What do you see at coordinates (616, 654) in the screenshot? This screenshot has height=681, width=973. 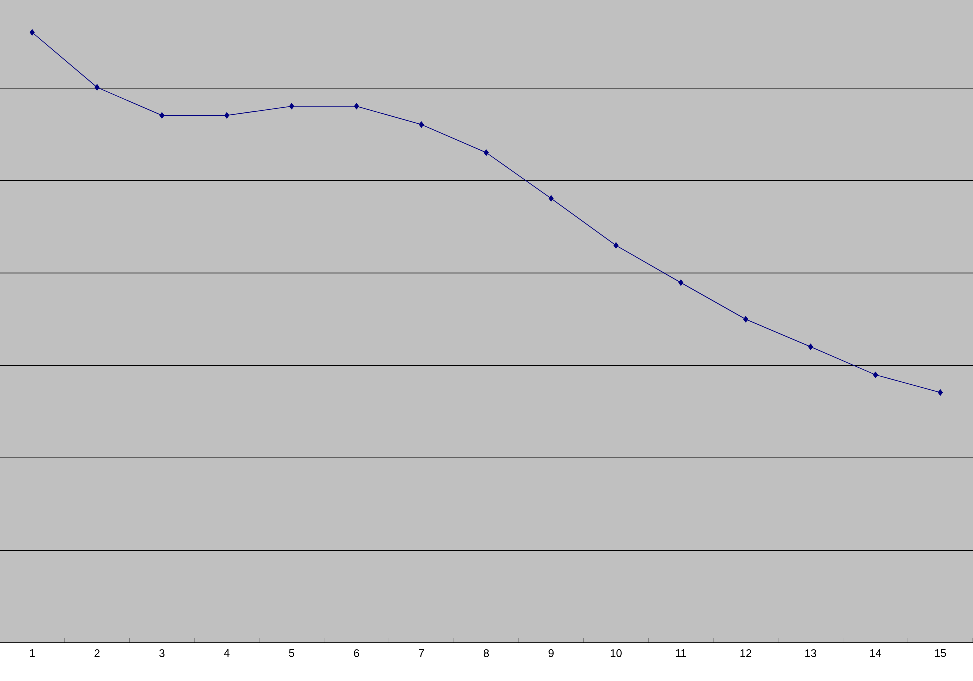 I see `x-tick-label: 10` at bounding box center [616, 654].